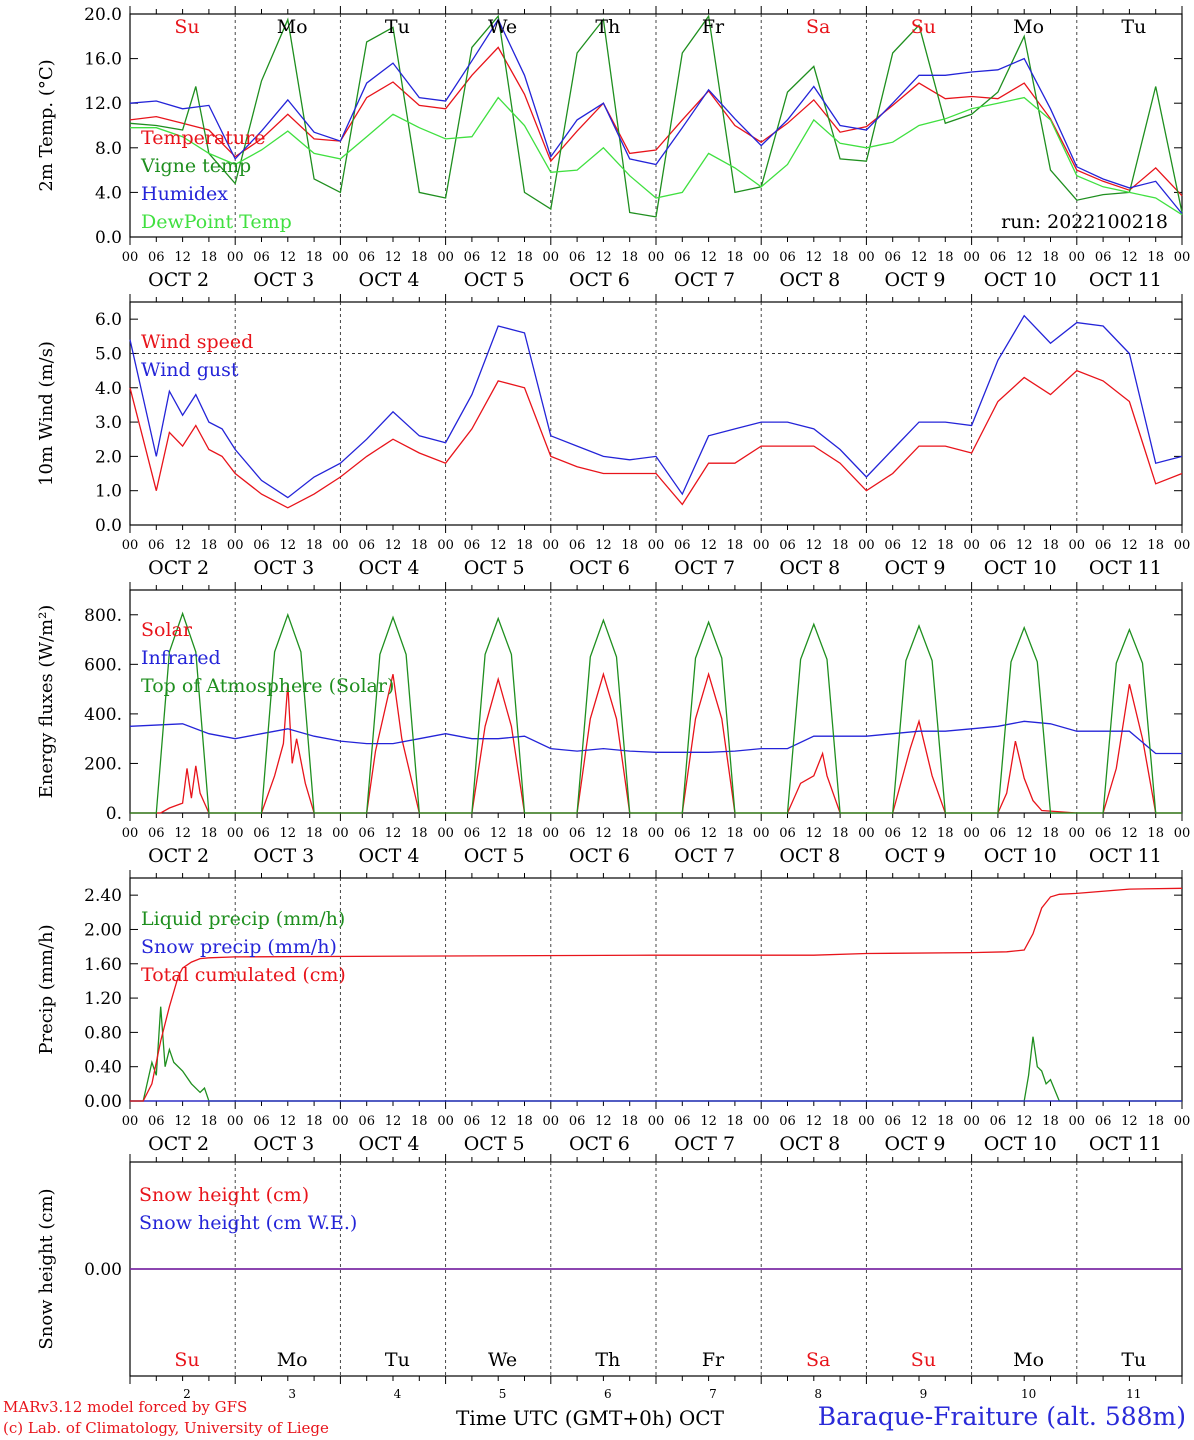  Describe the element at coordinates (103, 1102) in the screenshot. I see `y-tick-label: 0.00` at that location.